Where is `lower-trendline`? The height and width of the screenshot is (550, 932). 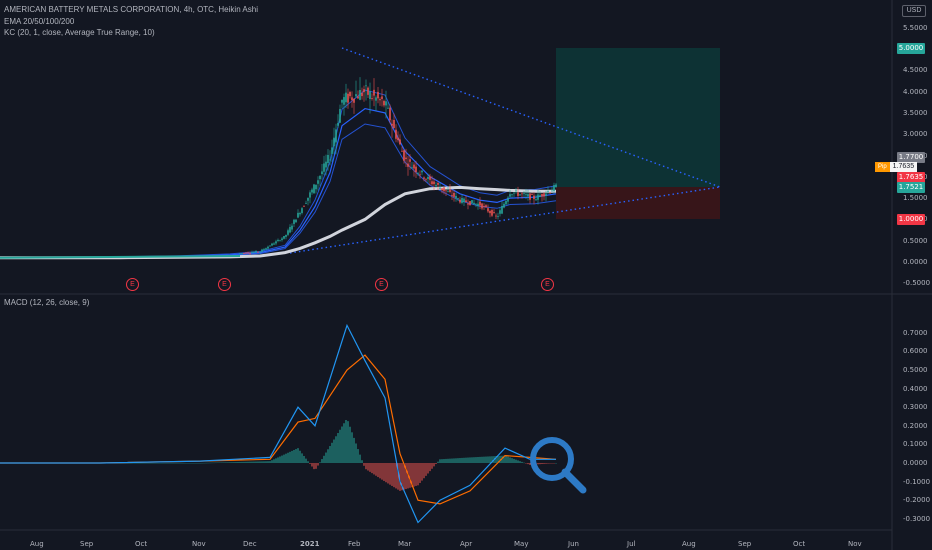
lower-trendline is located at coordinates (505, 220).